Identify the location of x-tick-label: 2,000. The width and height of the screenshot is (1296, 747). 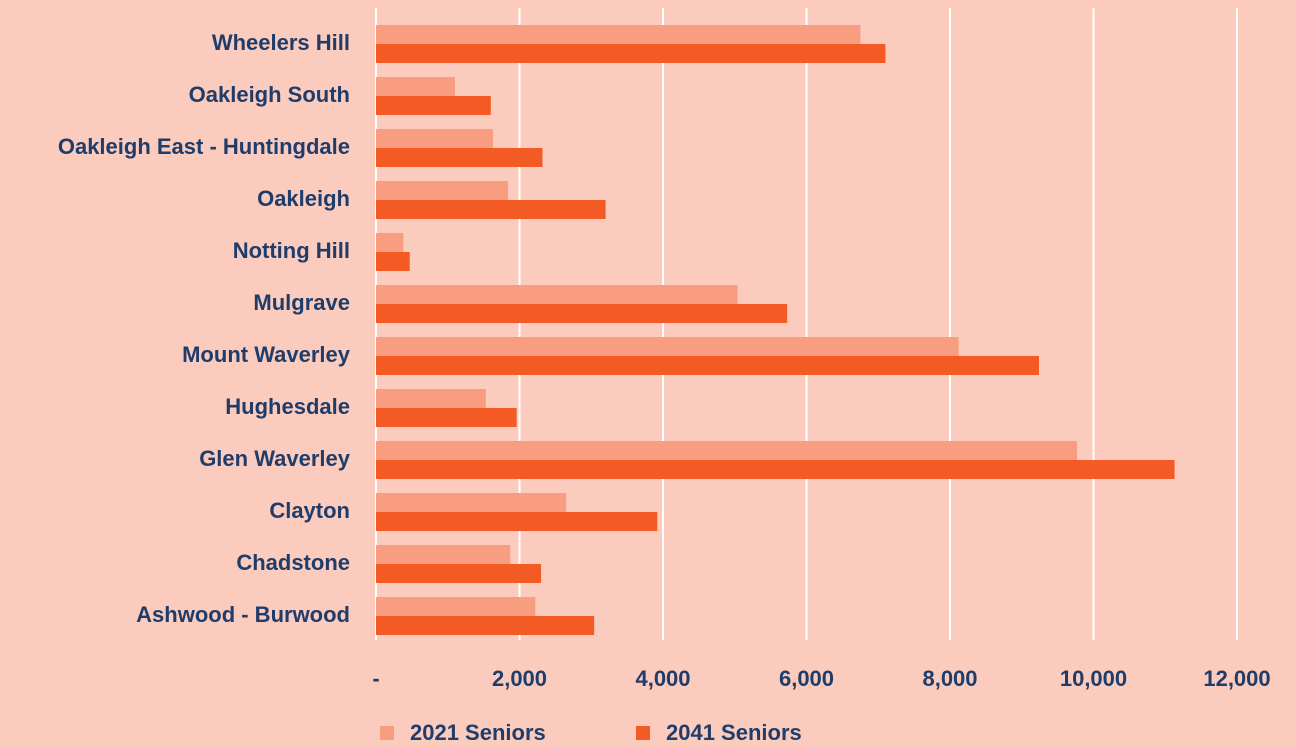
(519, 678).